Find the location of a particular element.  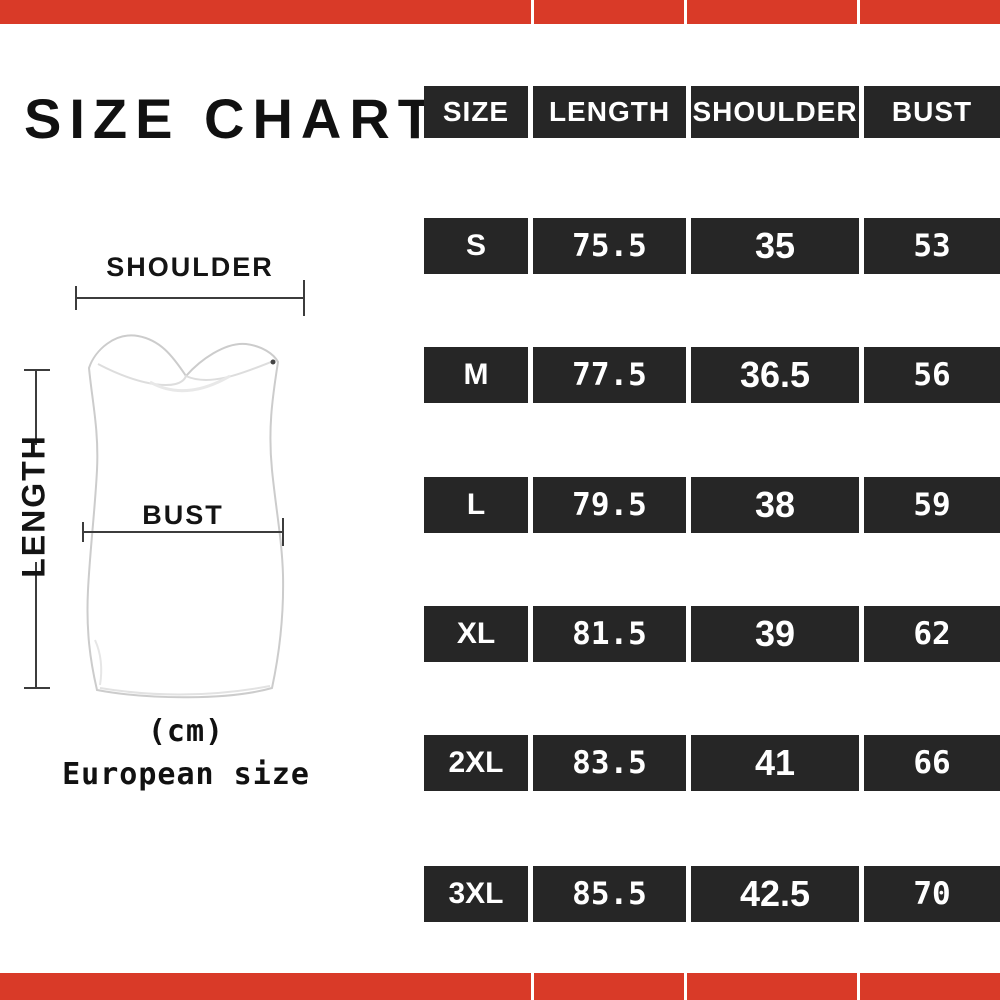

table-row: 3XL 85.5 42.5 70 is located at coordinates (712, 894).